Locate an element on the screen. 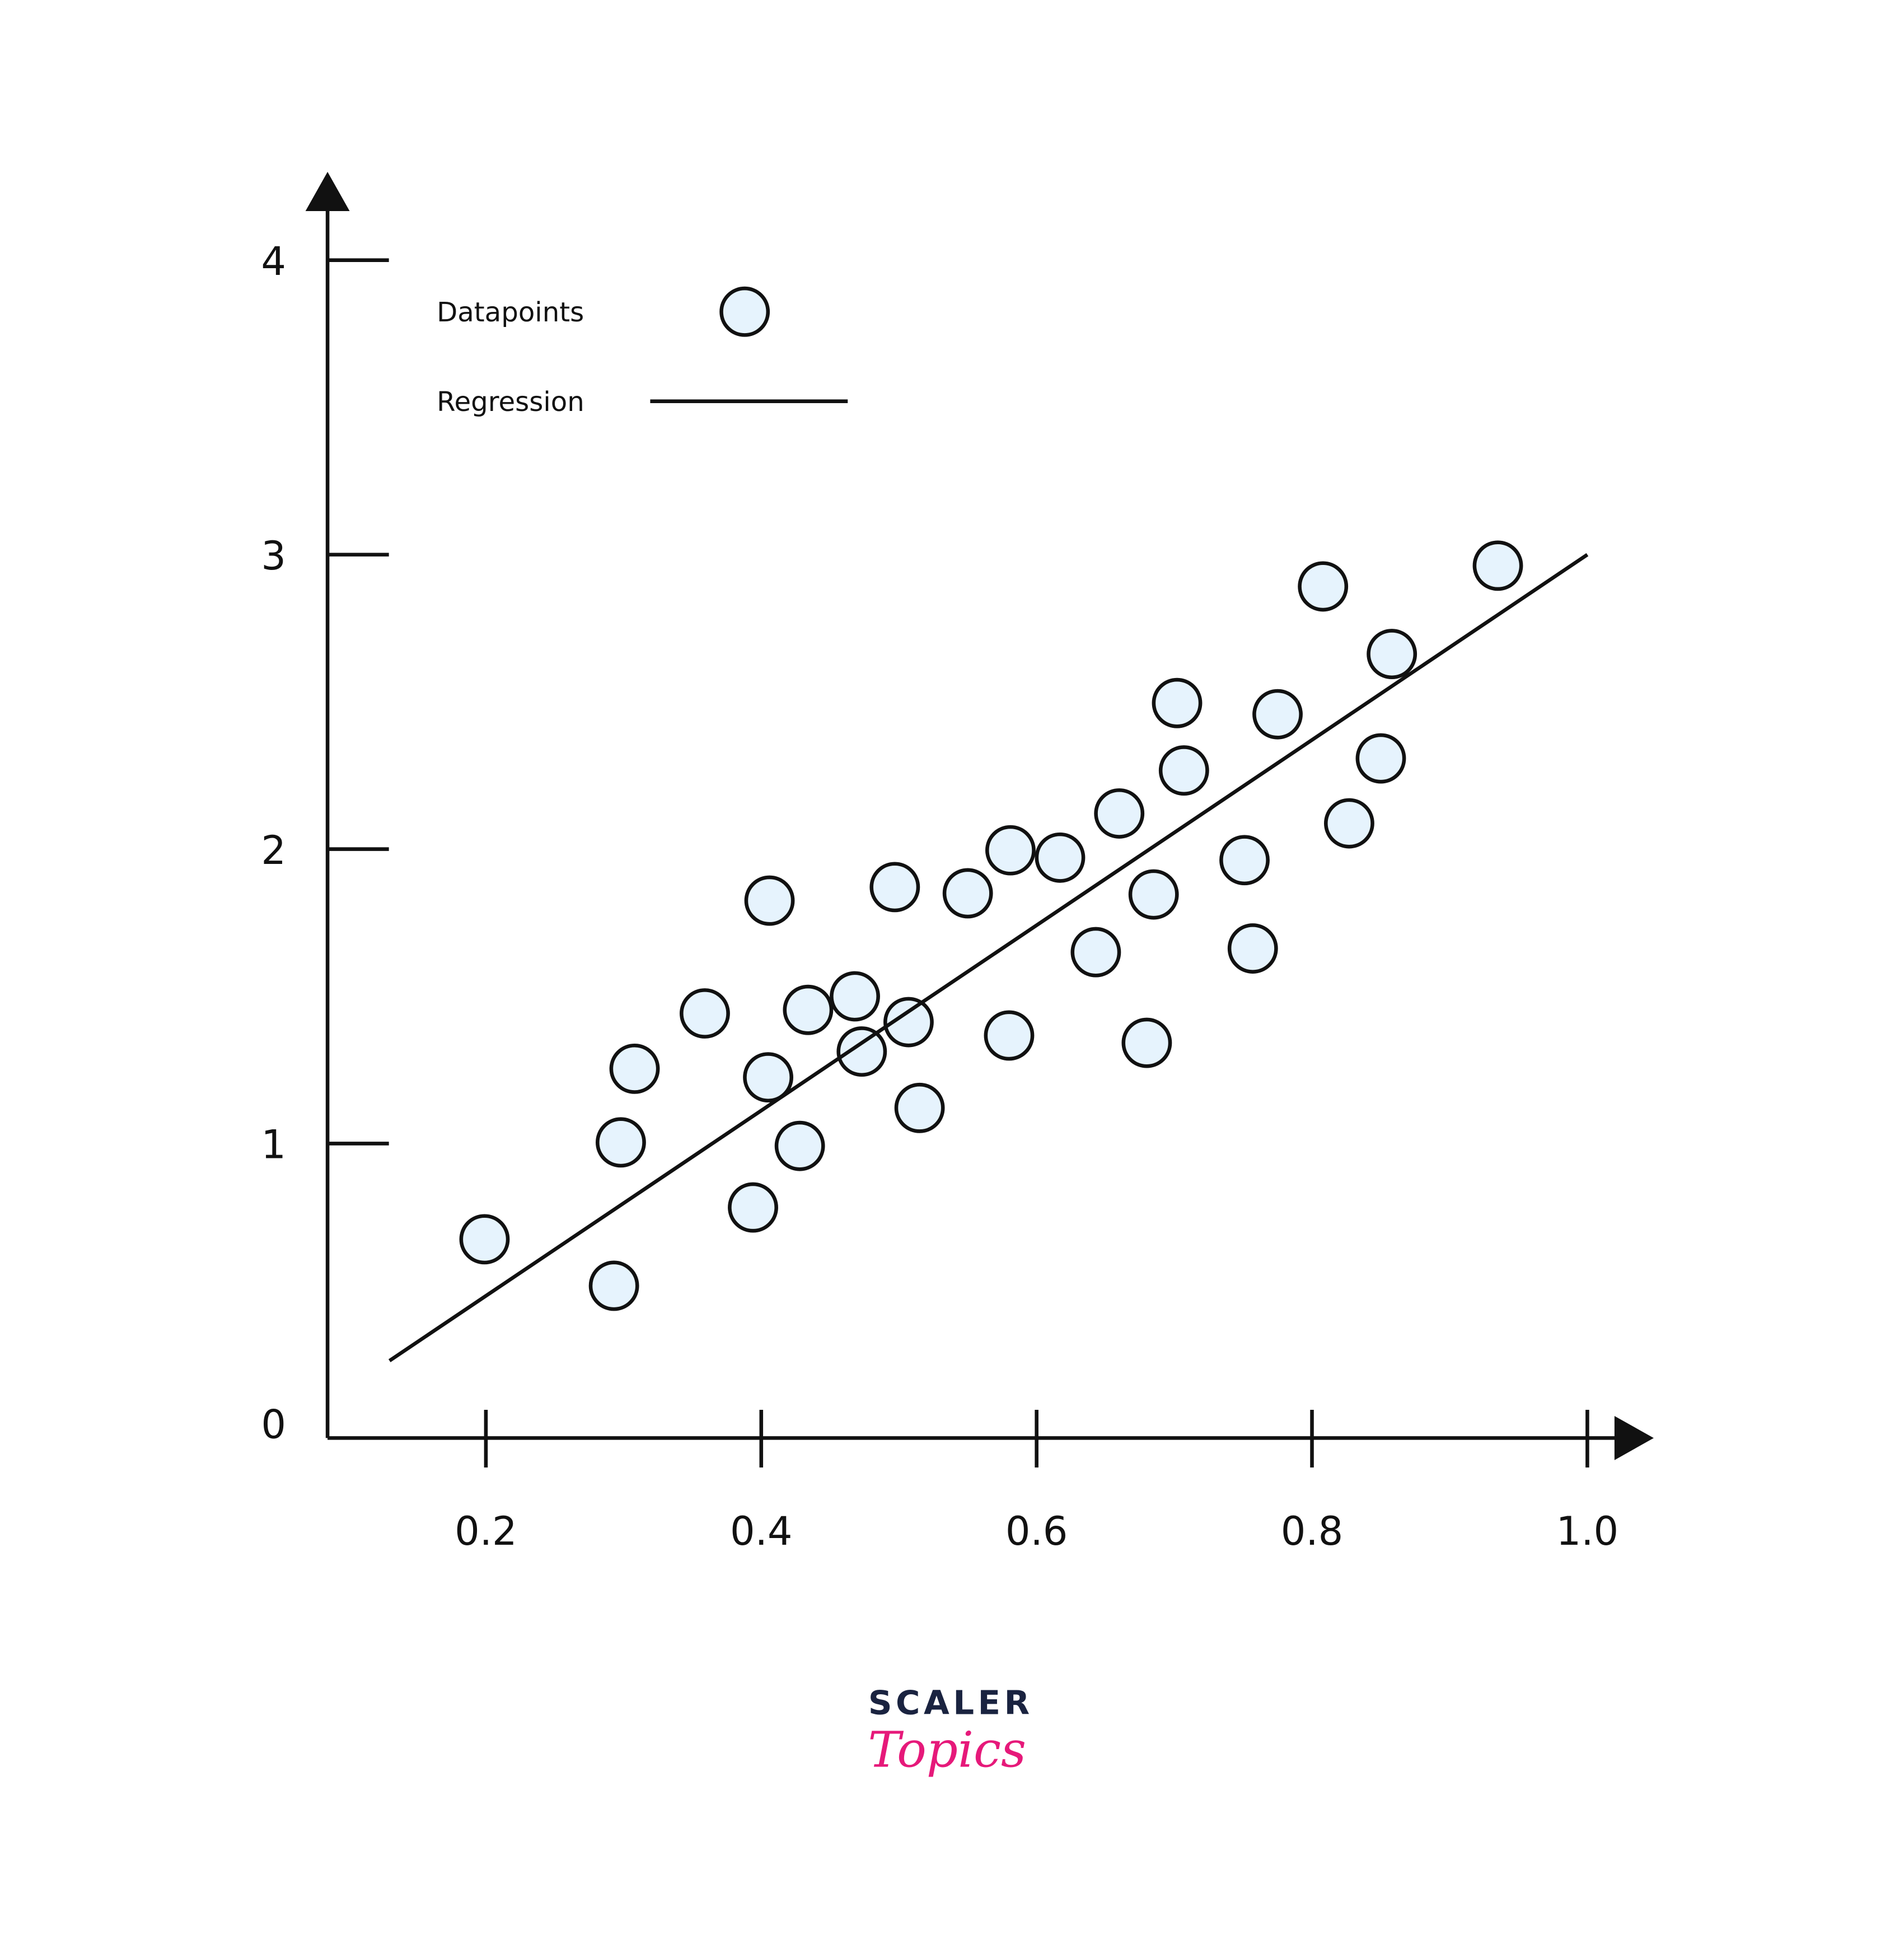 The width and height of the screenshot is (1904, 1935). x-tick-label: 0.4 is located at coordinates (762, 1531).